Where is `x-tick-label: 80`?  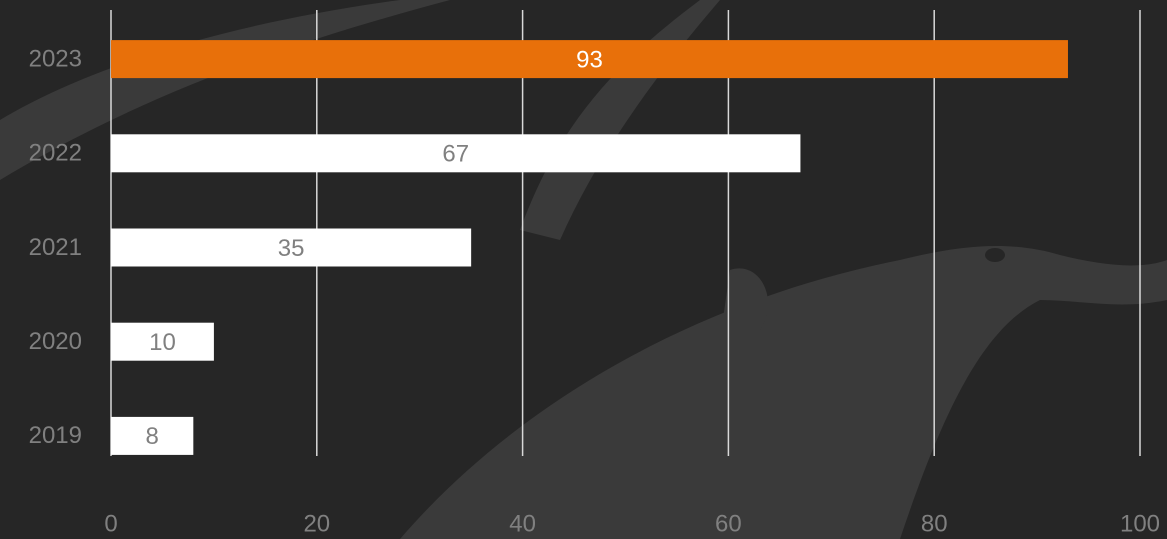
x-tick-label: 80 is located at coordinates (934, 523).